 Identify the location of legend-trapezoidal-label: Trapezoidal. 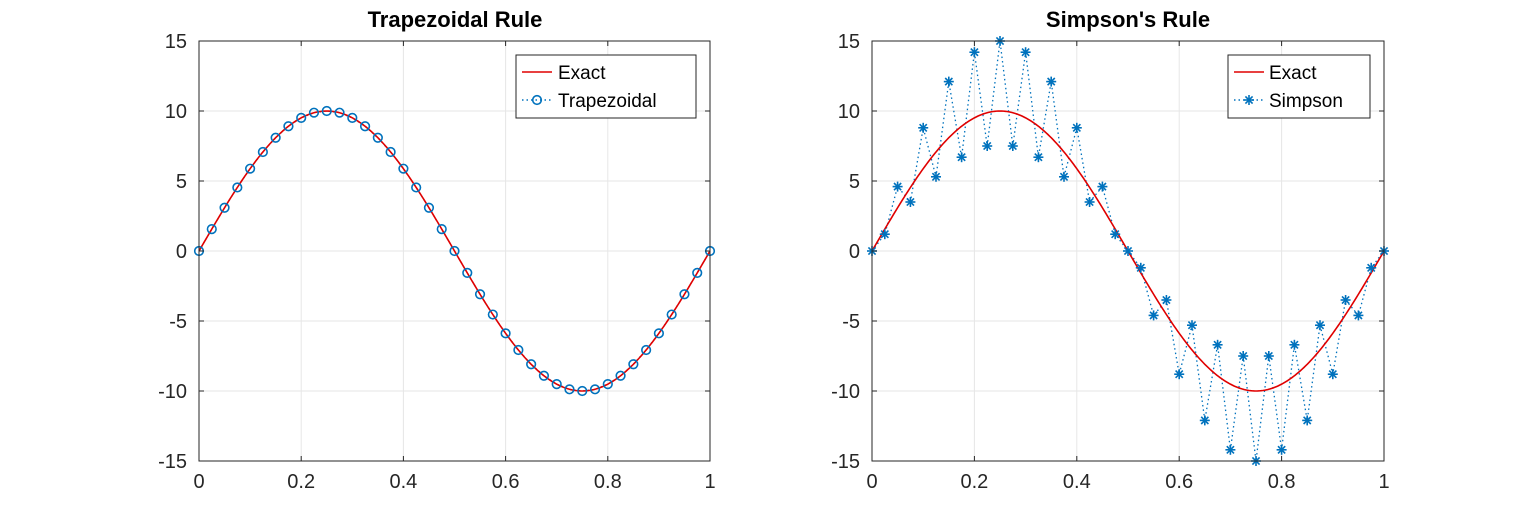
(607, 101).